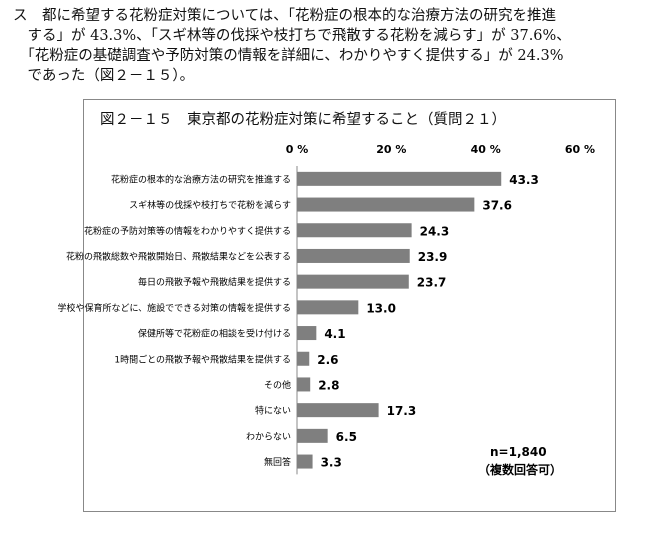 This screenshot has width=670, height=535. What do you see at coordinates (328, 385) in the screenshot?
I see `value-label: 2.8` at bounding box center [328, 385].